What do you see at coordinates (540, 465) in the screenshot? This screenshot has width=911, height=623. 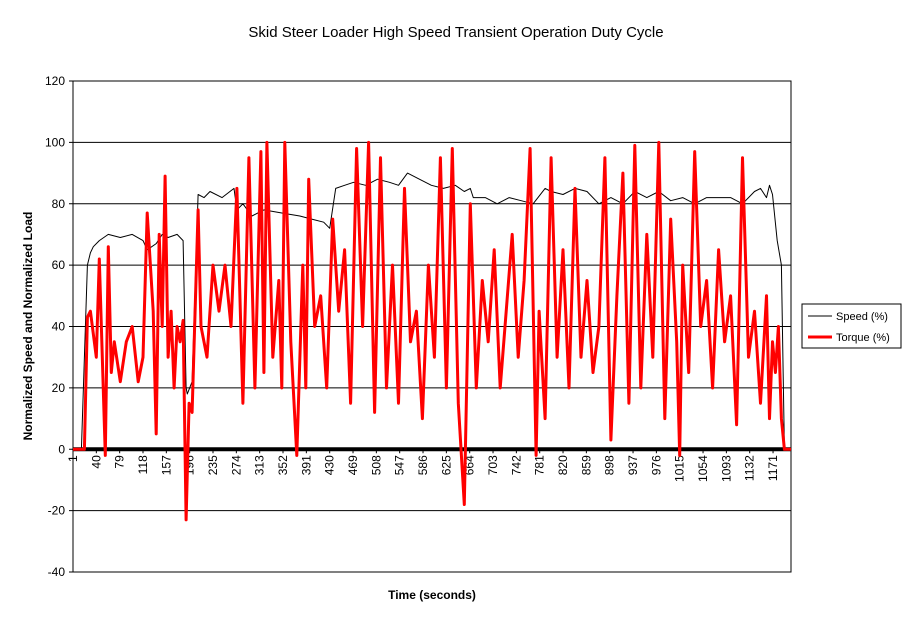 I see `x-tick-label: 781` at bounding box center [540, 465].